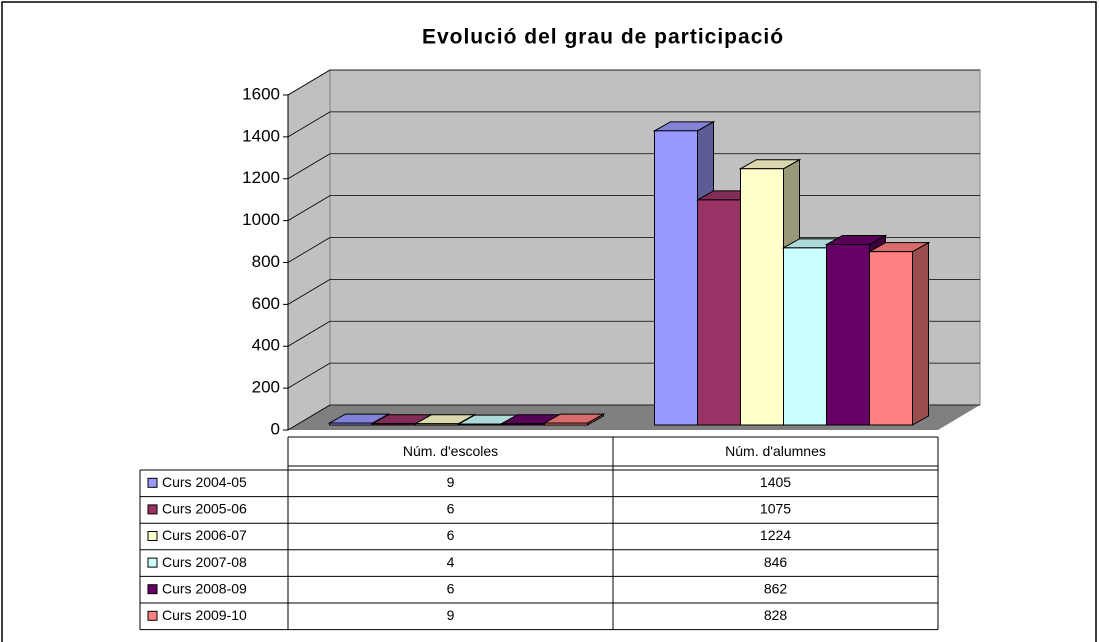 Image resolution: width=1099 pixels, height=642 pixels. Describe the element at coordinates (261, 177) in the screenshot. I see `y-tick-label: 1200` at that location.